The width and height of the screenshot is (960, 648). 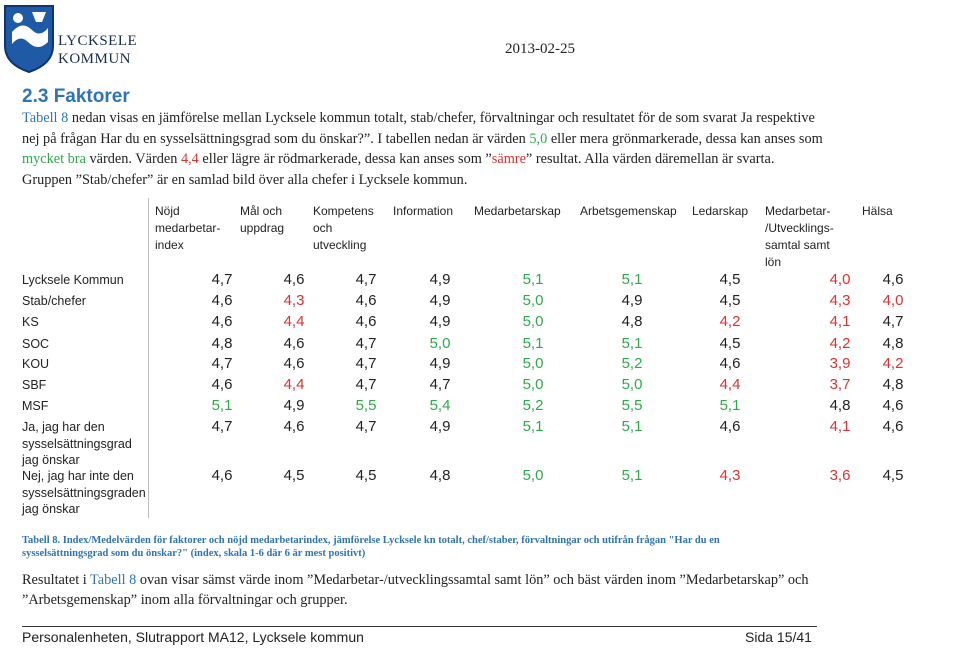 What do you see at coordinates (189, 159) in the screenshot?
I see `text-segment: 4,4` at bounding box center [189, 159].